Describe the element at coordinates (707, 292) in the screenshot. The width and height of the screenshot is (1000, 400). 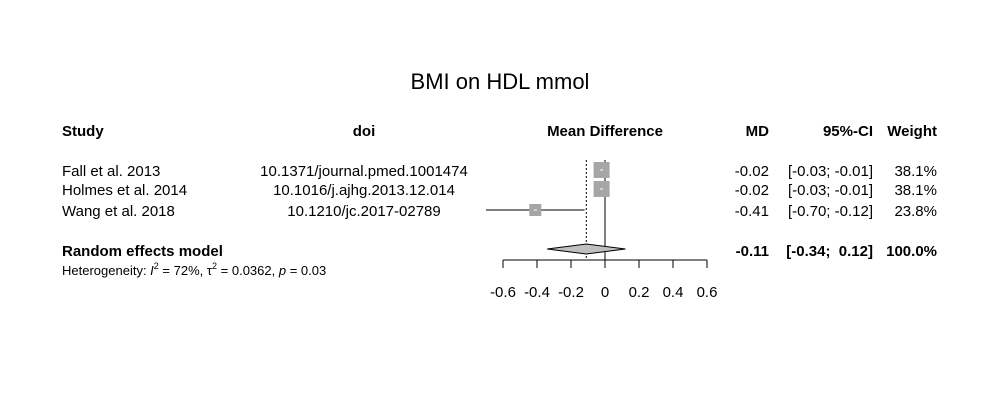
I see `x-tick-label: 0.6` at that location.